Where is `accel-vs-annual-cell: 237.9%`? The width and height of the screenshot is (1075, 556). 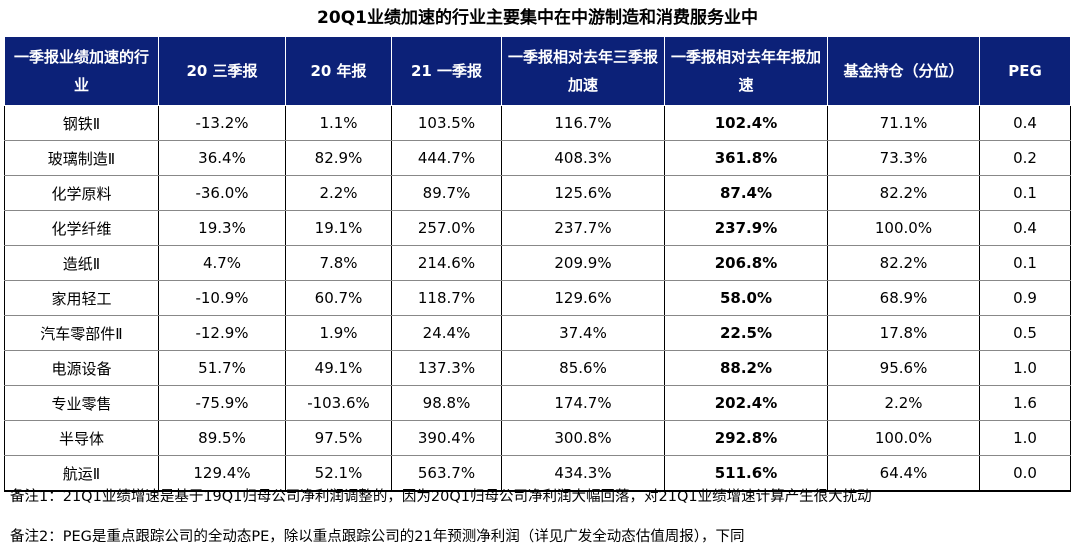
accel-vs-annual-cell: 237.9% is located at coordinates (746, 228).